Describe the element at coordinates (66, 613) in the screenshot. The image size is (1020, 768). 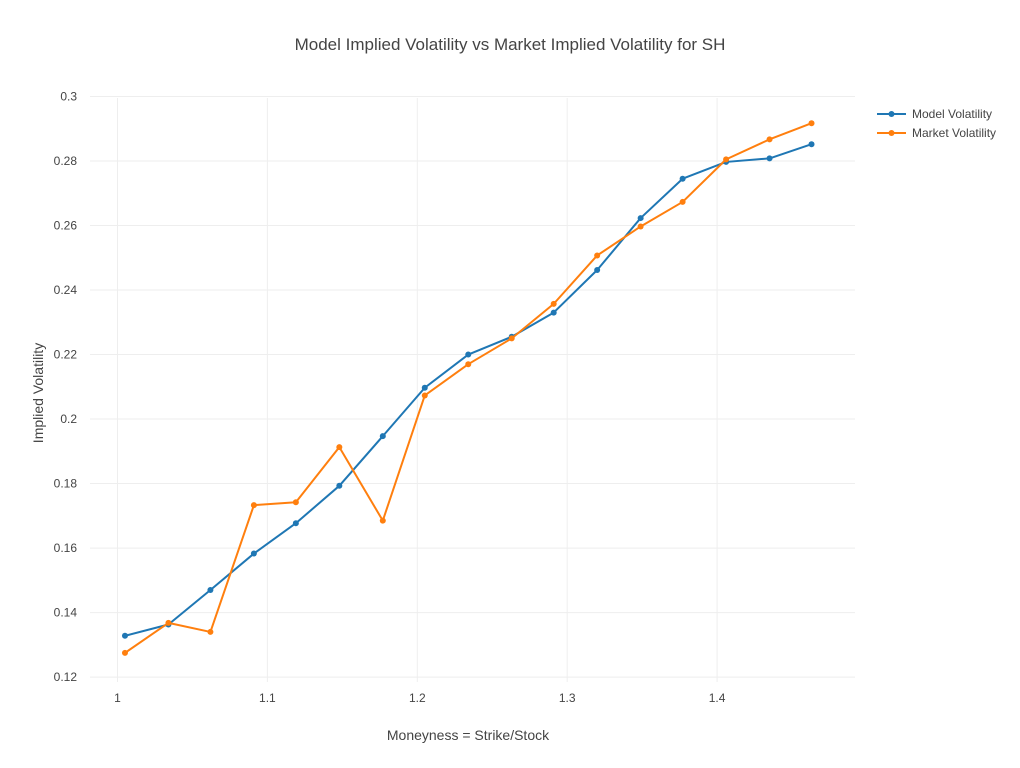
I see `y-tick-label: 0.14` at that location.